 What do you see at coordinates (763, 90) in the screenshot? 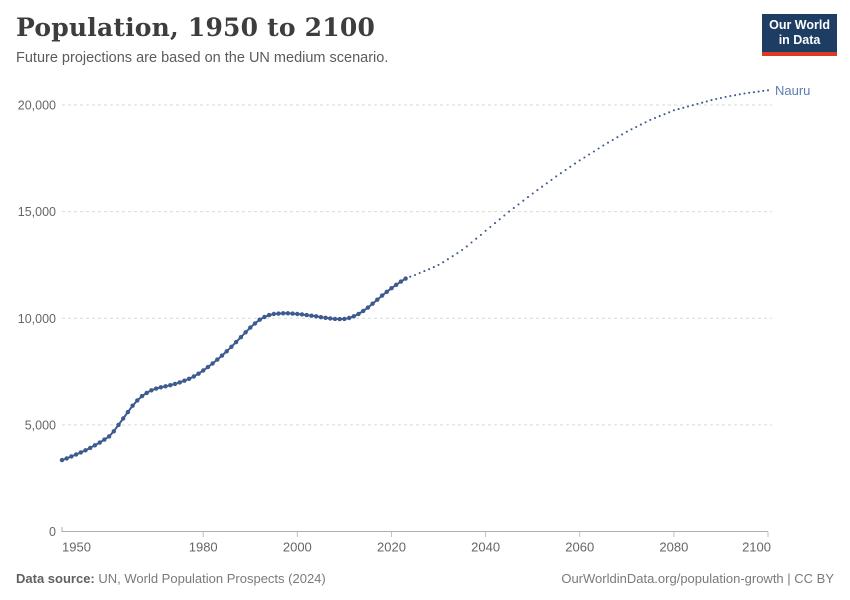
I see `projection-dot-2099` at bounding box center [763, 90].